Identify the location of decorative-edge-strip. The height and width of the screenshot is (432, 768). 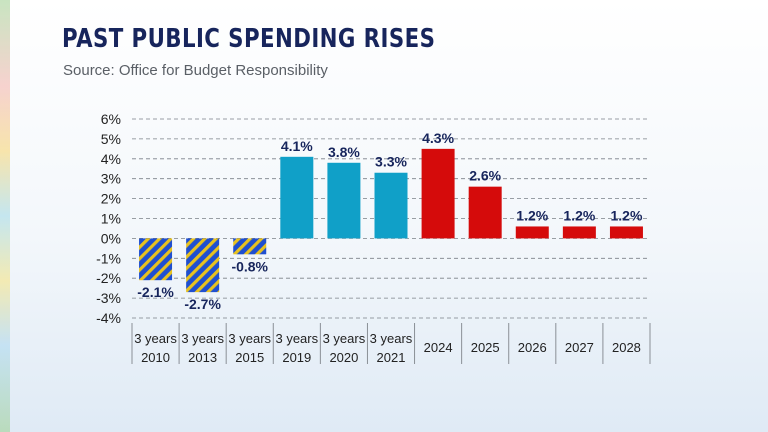
(5, 216).